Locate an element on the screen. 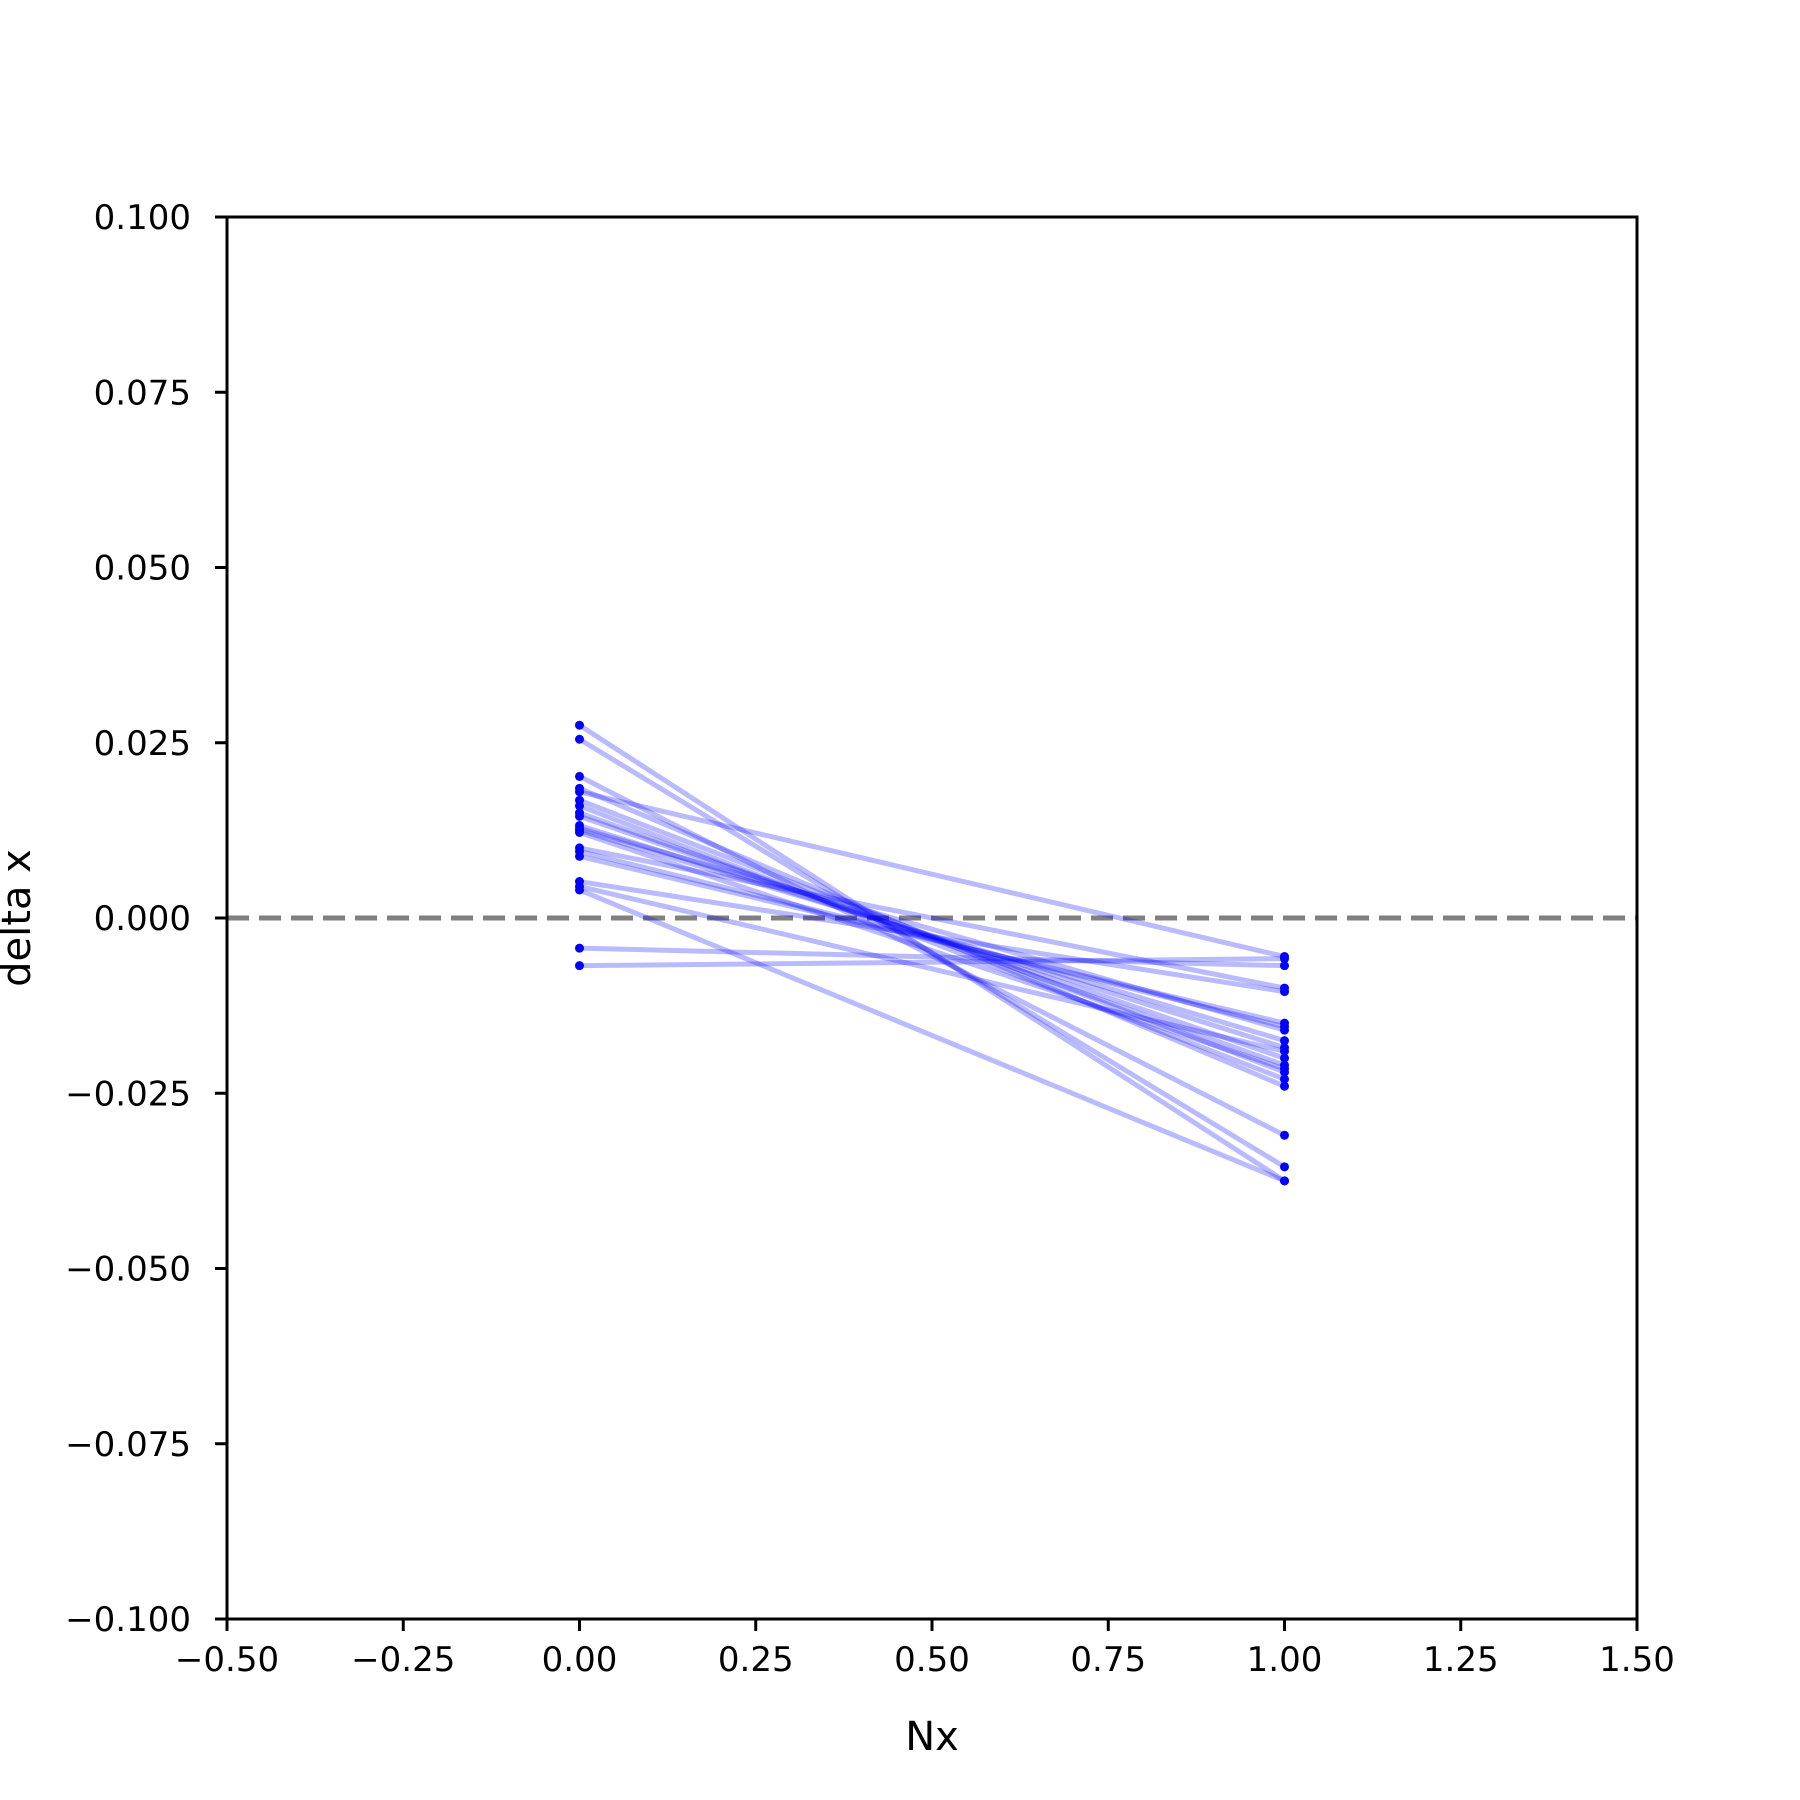 This screenshot has width=1800, height=1800. y-tick-label: −0.050 is located at coordinates (128, 1270).